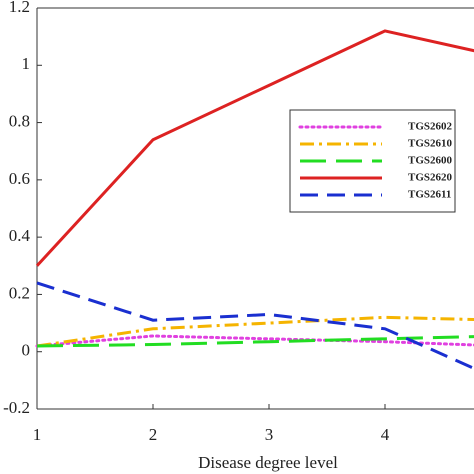  Describe the element at coordinates (19, 292) in the screenshot. I see `y-tick-label: 0.2` at that location.